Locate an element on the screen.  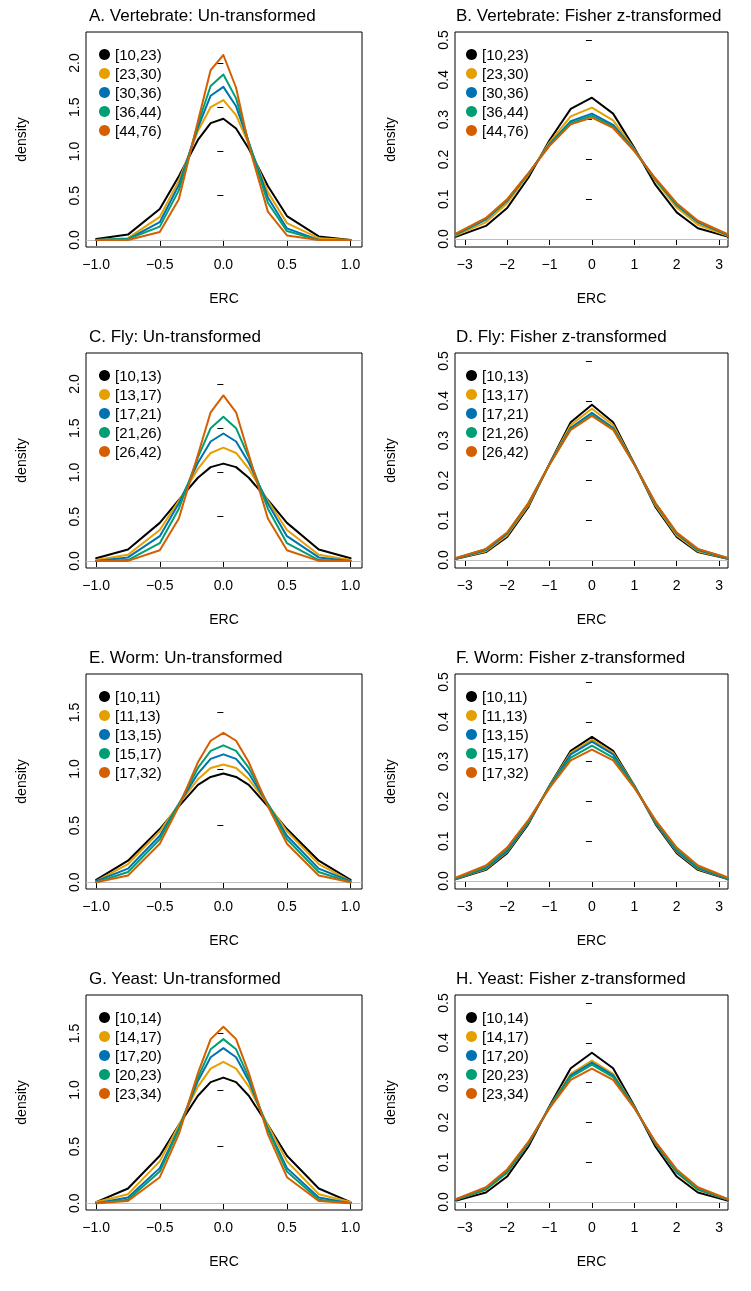
legend-label: [17,21) is located at coordinates (505, 413).